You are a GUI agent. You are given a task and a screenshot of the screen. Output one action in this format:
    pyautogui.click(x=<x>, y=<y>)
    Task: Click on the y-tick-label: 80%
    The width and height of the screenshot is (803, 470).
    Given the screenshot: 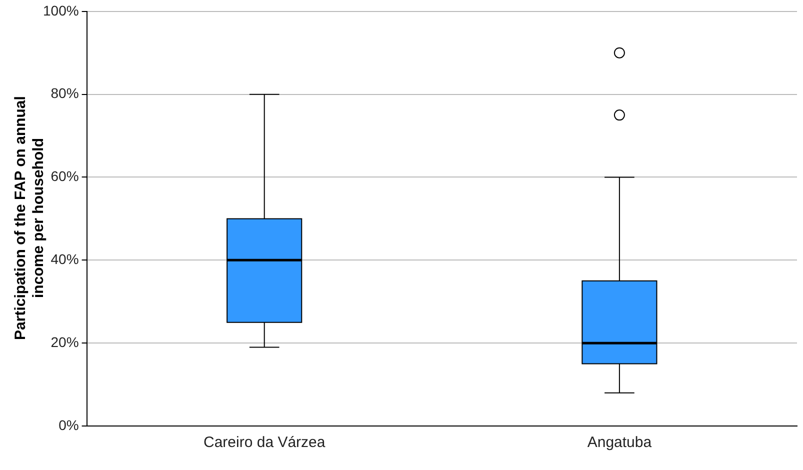 What is the action you would take?
    pyautogui.click(x=64, y=93)
    